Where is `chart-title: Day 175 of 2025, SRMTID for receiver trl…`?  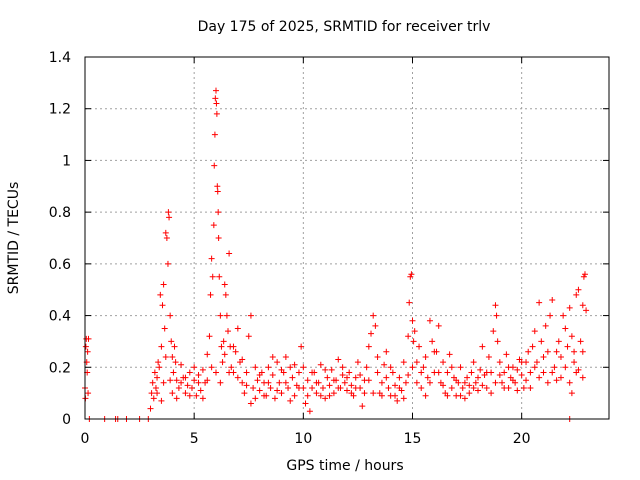
chart-title: Day 175 of 2025, SRMTID for receiver trl… is located at coordinates (344, 27).